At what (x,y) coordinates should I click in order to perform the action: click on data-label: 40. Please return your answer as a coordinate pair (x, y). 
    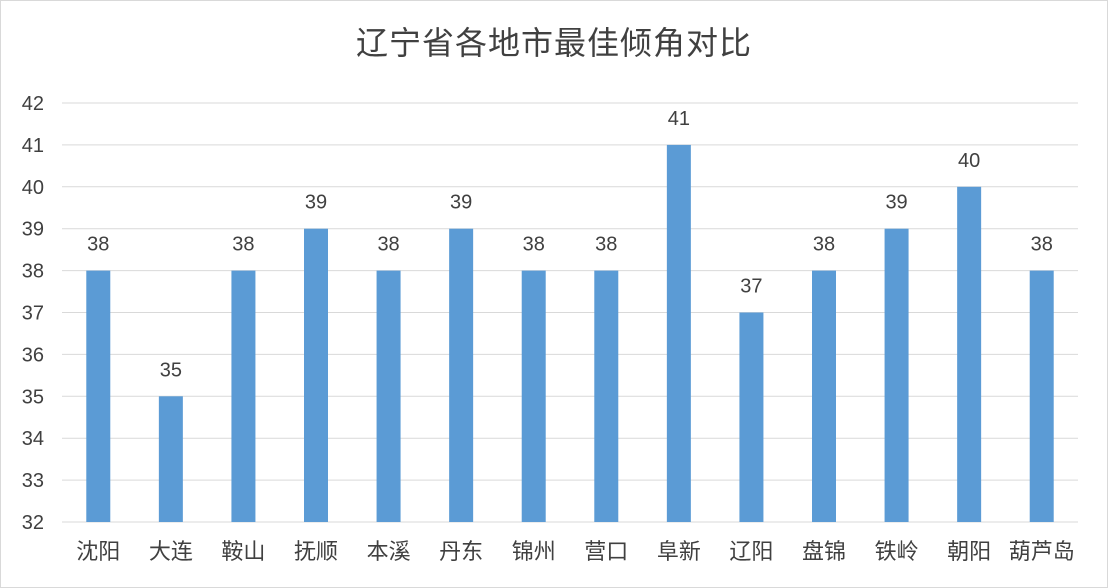
    Looking at the image, I should click on (969, 161).